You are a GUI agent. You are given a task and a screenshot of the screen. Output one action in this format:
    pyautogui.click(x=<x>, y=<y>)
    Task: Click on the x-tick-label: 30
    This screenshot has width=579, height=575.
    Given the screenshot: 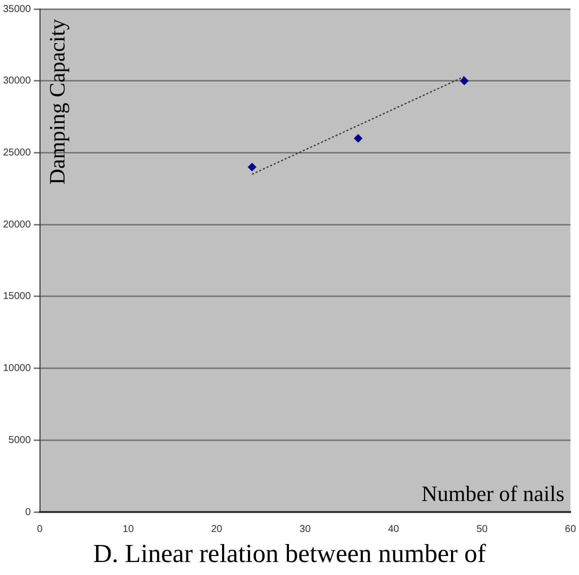 What is the action you would take?
    pyautogui.click(x=306, y=529)
    